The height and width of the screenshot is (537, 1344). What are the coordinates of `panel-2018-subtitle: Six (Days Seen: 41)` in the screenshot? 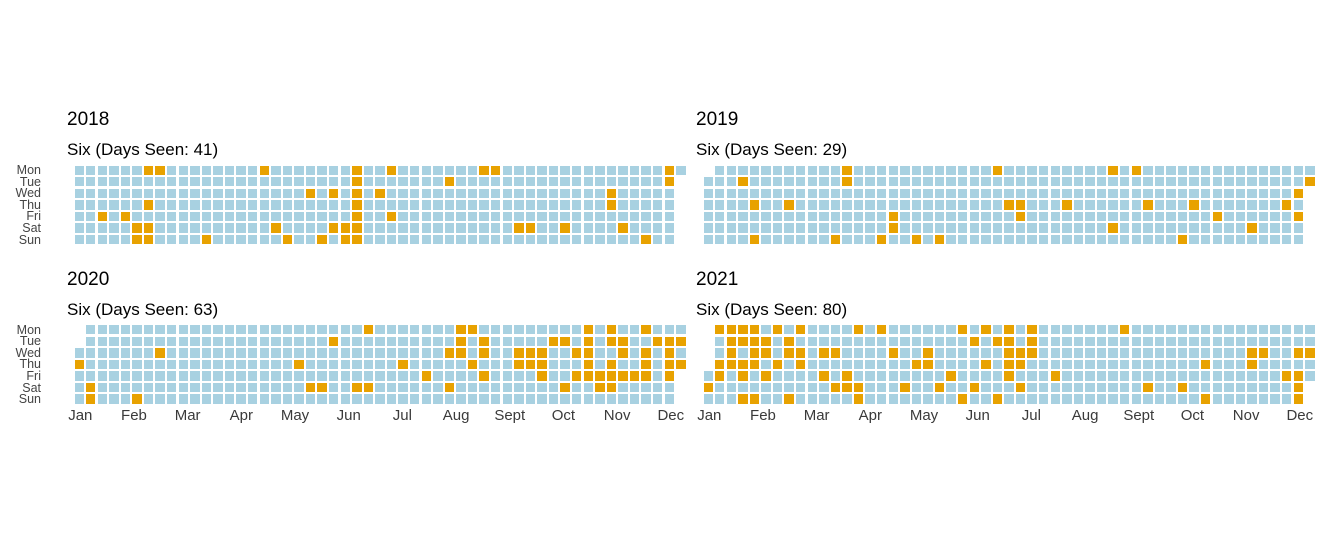 It's located at (143, 149).